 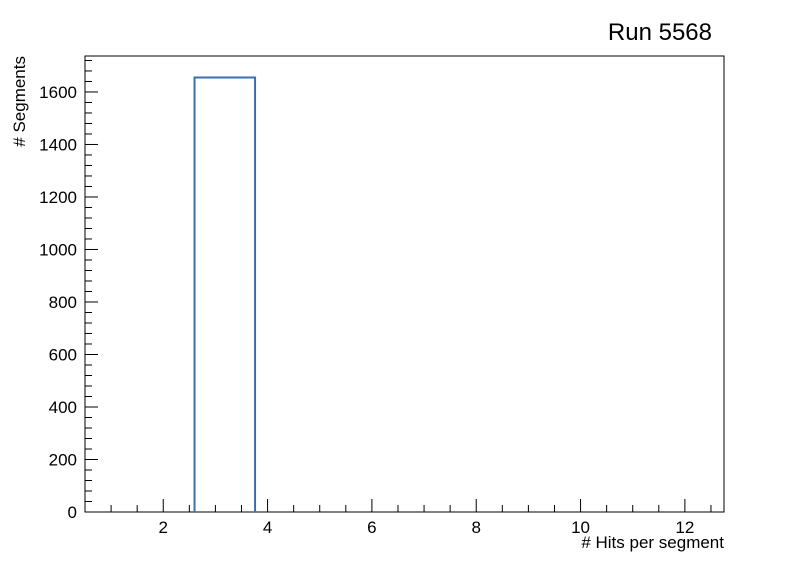 I want to click on x-tick-label: 6, so click(x=371, y=527).